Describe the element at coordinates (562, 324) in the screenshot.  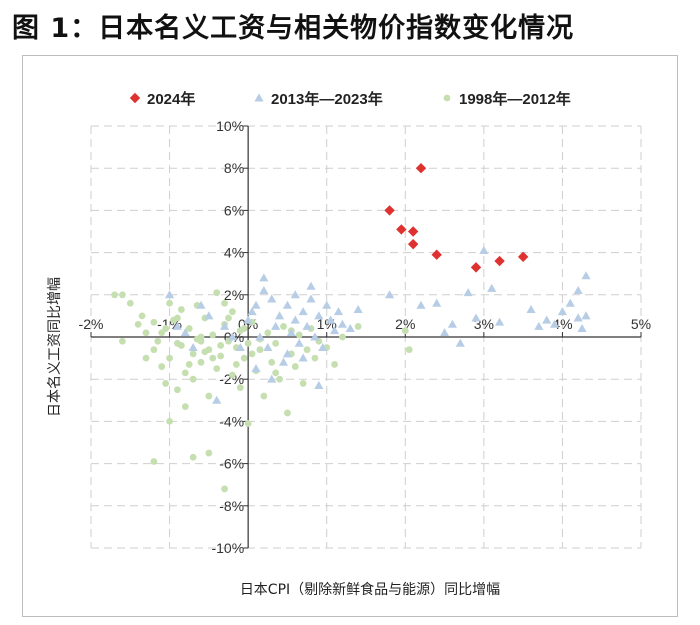
I see `x-tick-label: 4%` at that location.